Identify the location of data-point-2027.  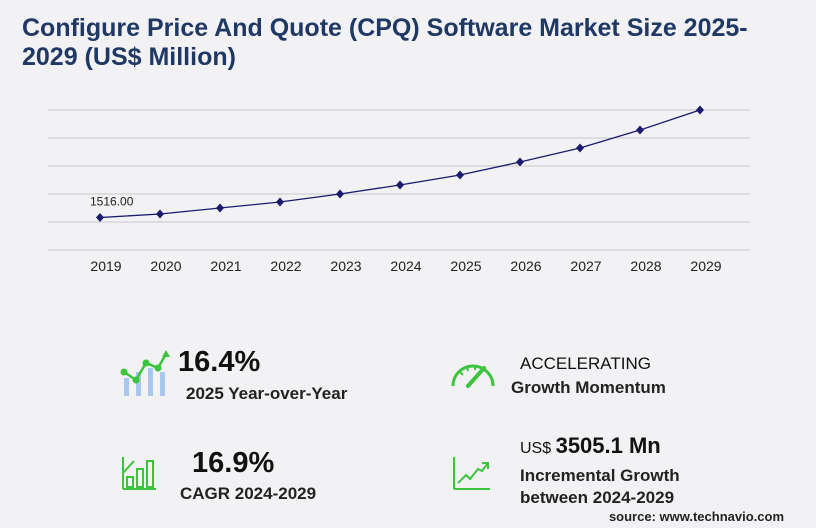
(580, 148).